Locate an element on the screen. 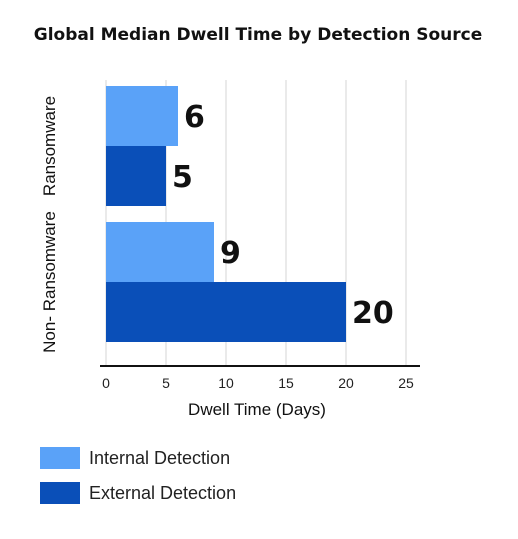 The height and width of the screenshot is (539, 518). x-tick-label: 5 is located at coordinates (166, 383).